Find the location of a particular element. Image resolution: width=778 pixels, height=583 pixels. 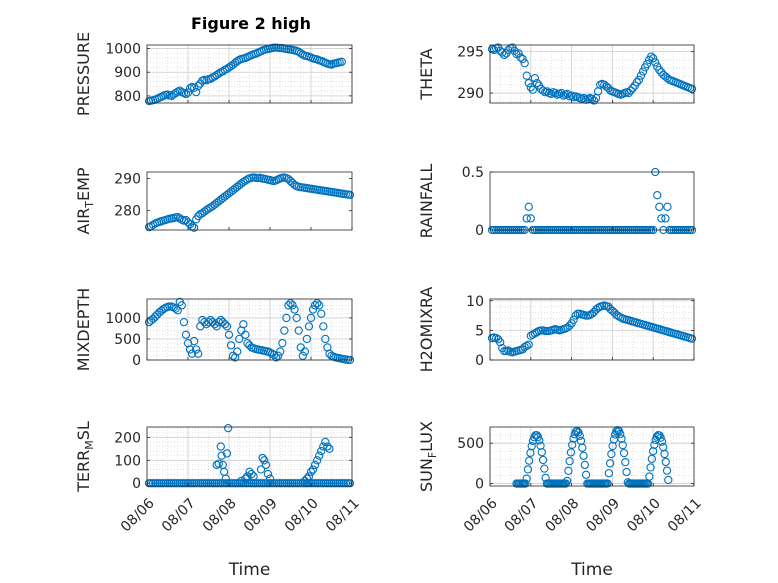

y-tick-label: 0.5 is located at coordinates (473, 173).